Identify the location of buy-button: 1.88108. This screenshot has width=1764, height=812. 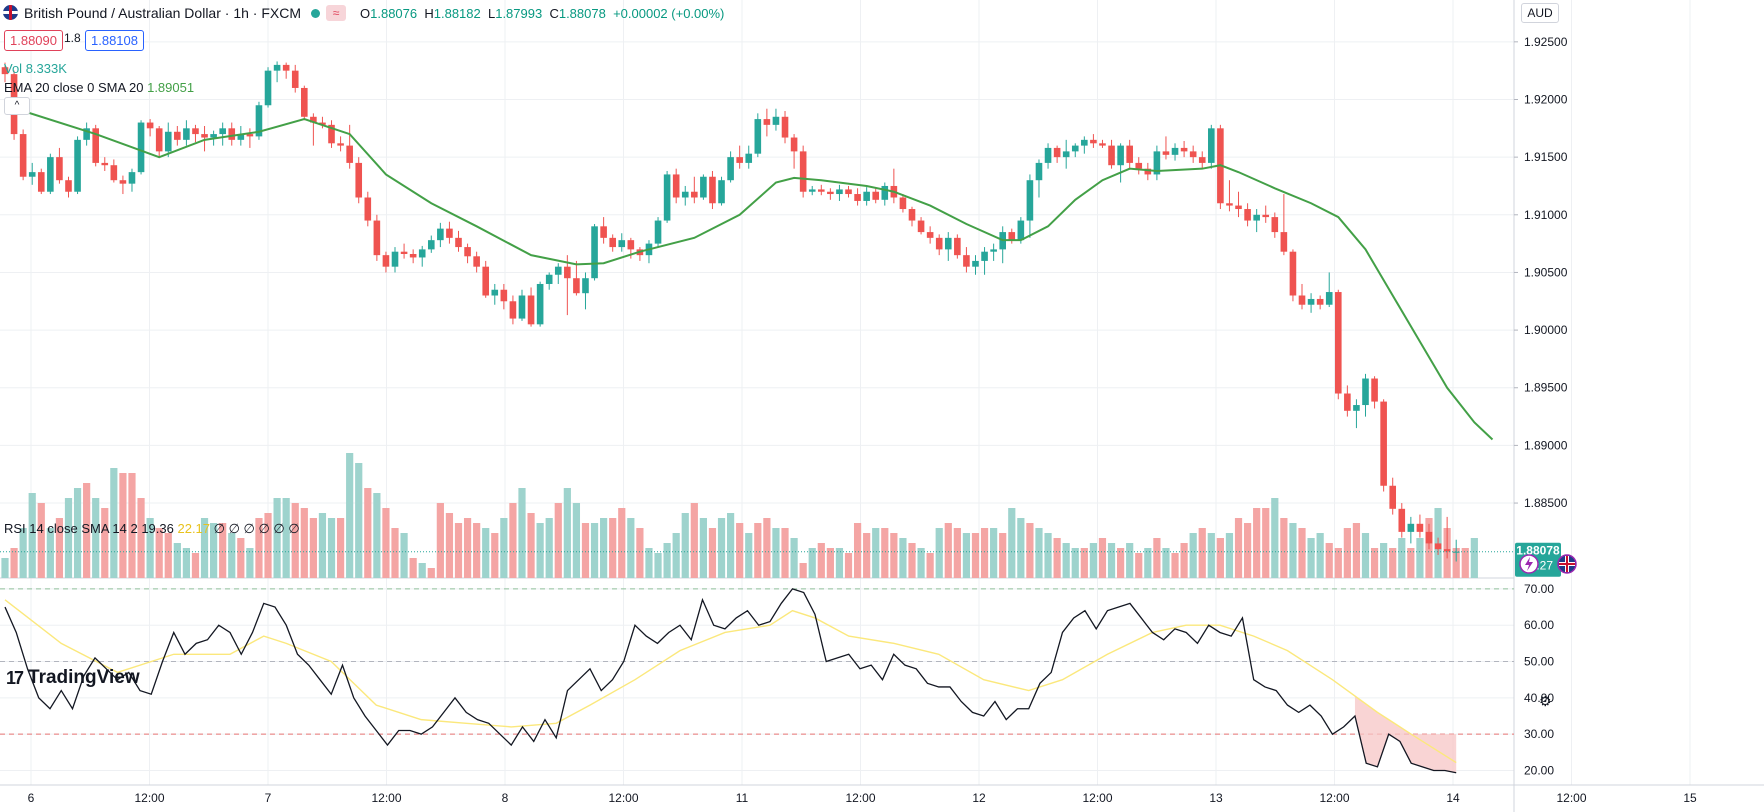
(114, 40).